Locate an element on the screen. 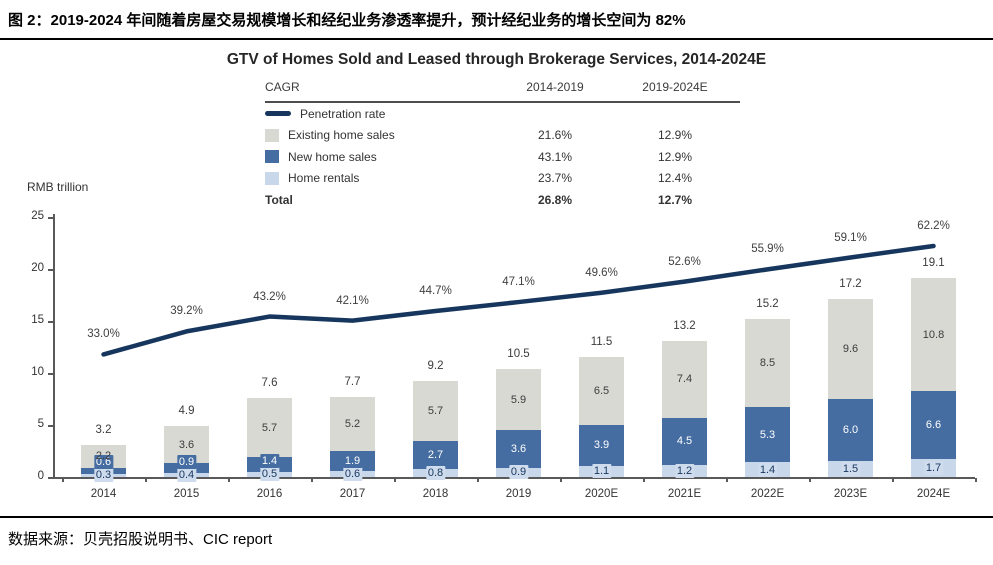  penetration-line-swatch is located at coordinates (278, 114).